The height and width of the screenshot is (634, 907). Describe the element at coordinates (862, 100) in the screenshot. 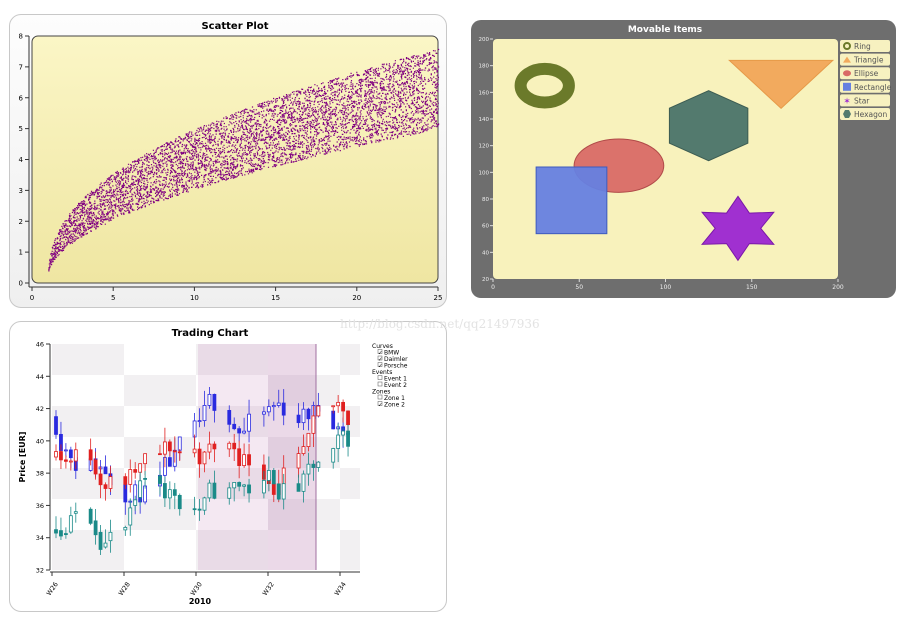

I see `legend-item-label: Star` at that location.